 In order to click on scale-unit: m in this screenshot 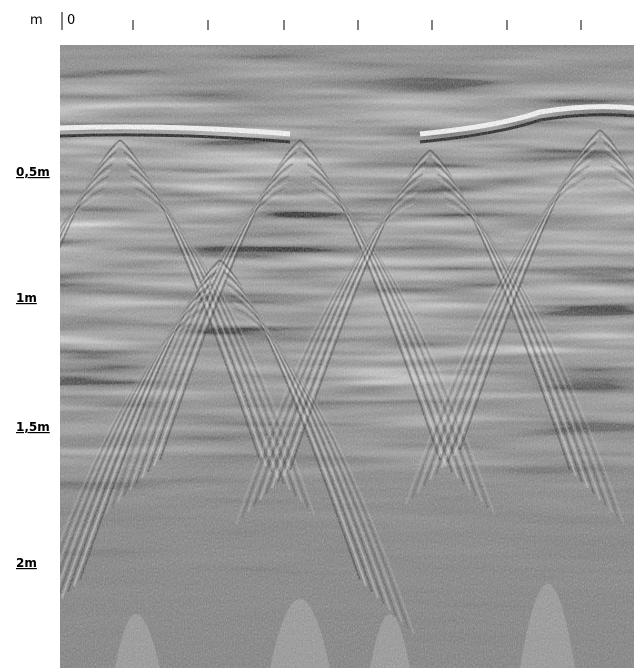, I will do `click(36, 20)`.